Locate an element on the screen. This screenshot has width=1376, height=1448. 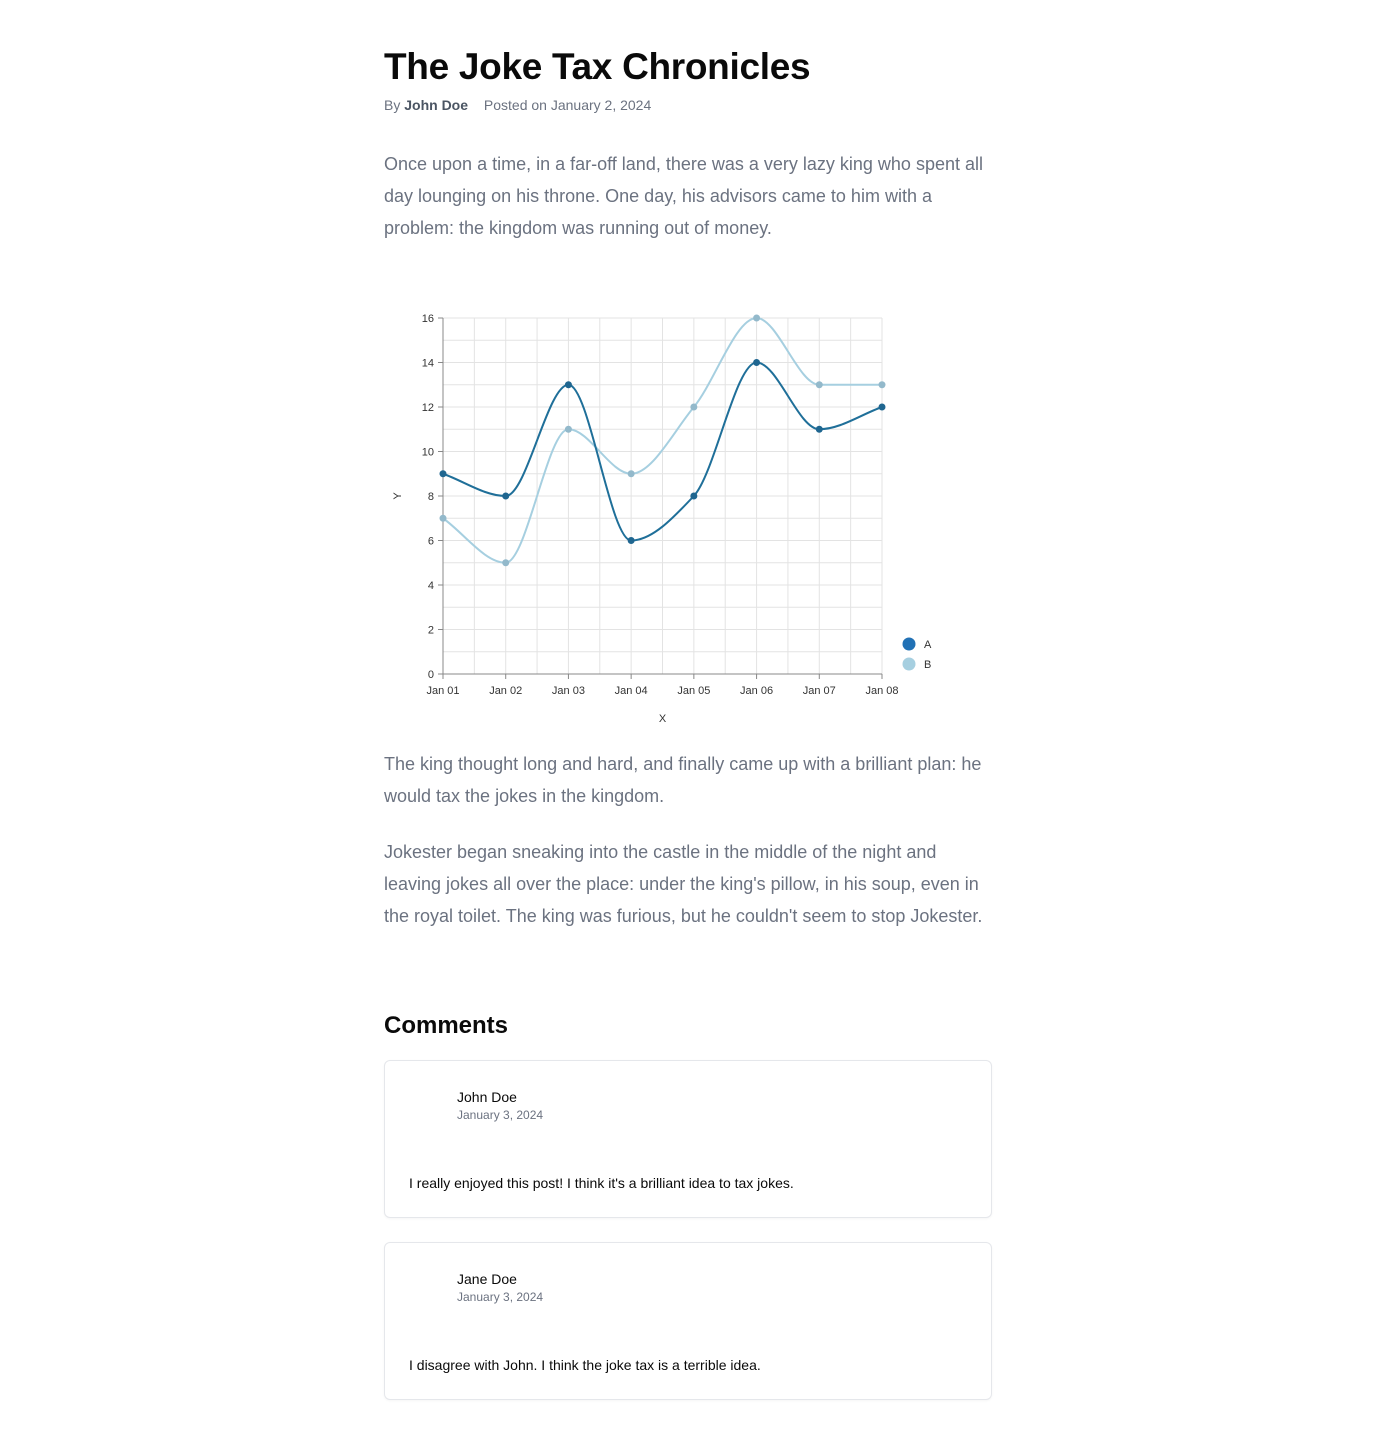
y-tick-label: 14 is located at coordinates (428, 364).